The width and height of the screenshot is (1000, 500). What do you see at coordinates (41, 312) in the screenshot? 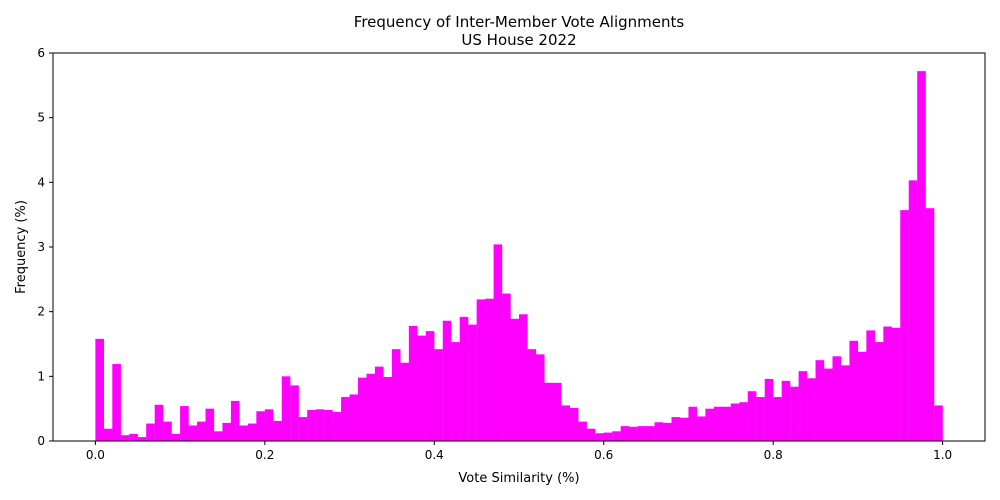
I see `y-tick-label: 2` at bounding box center [41, 312].